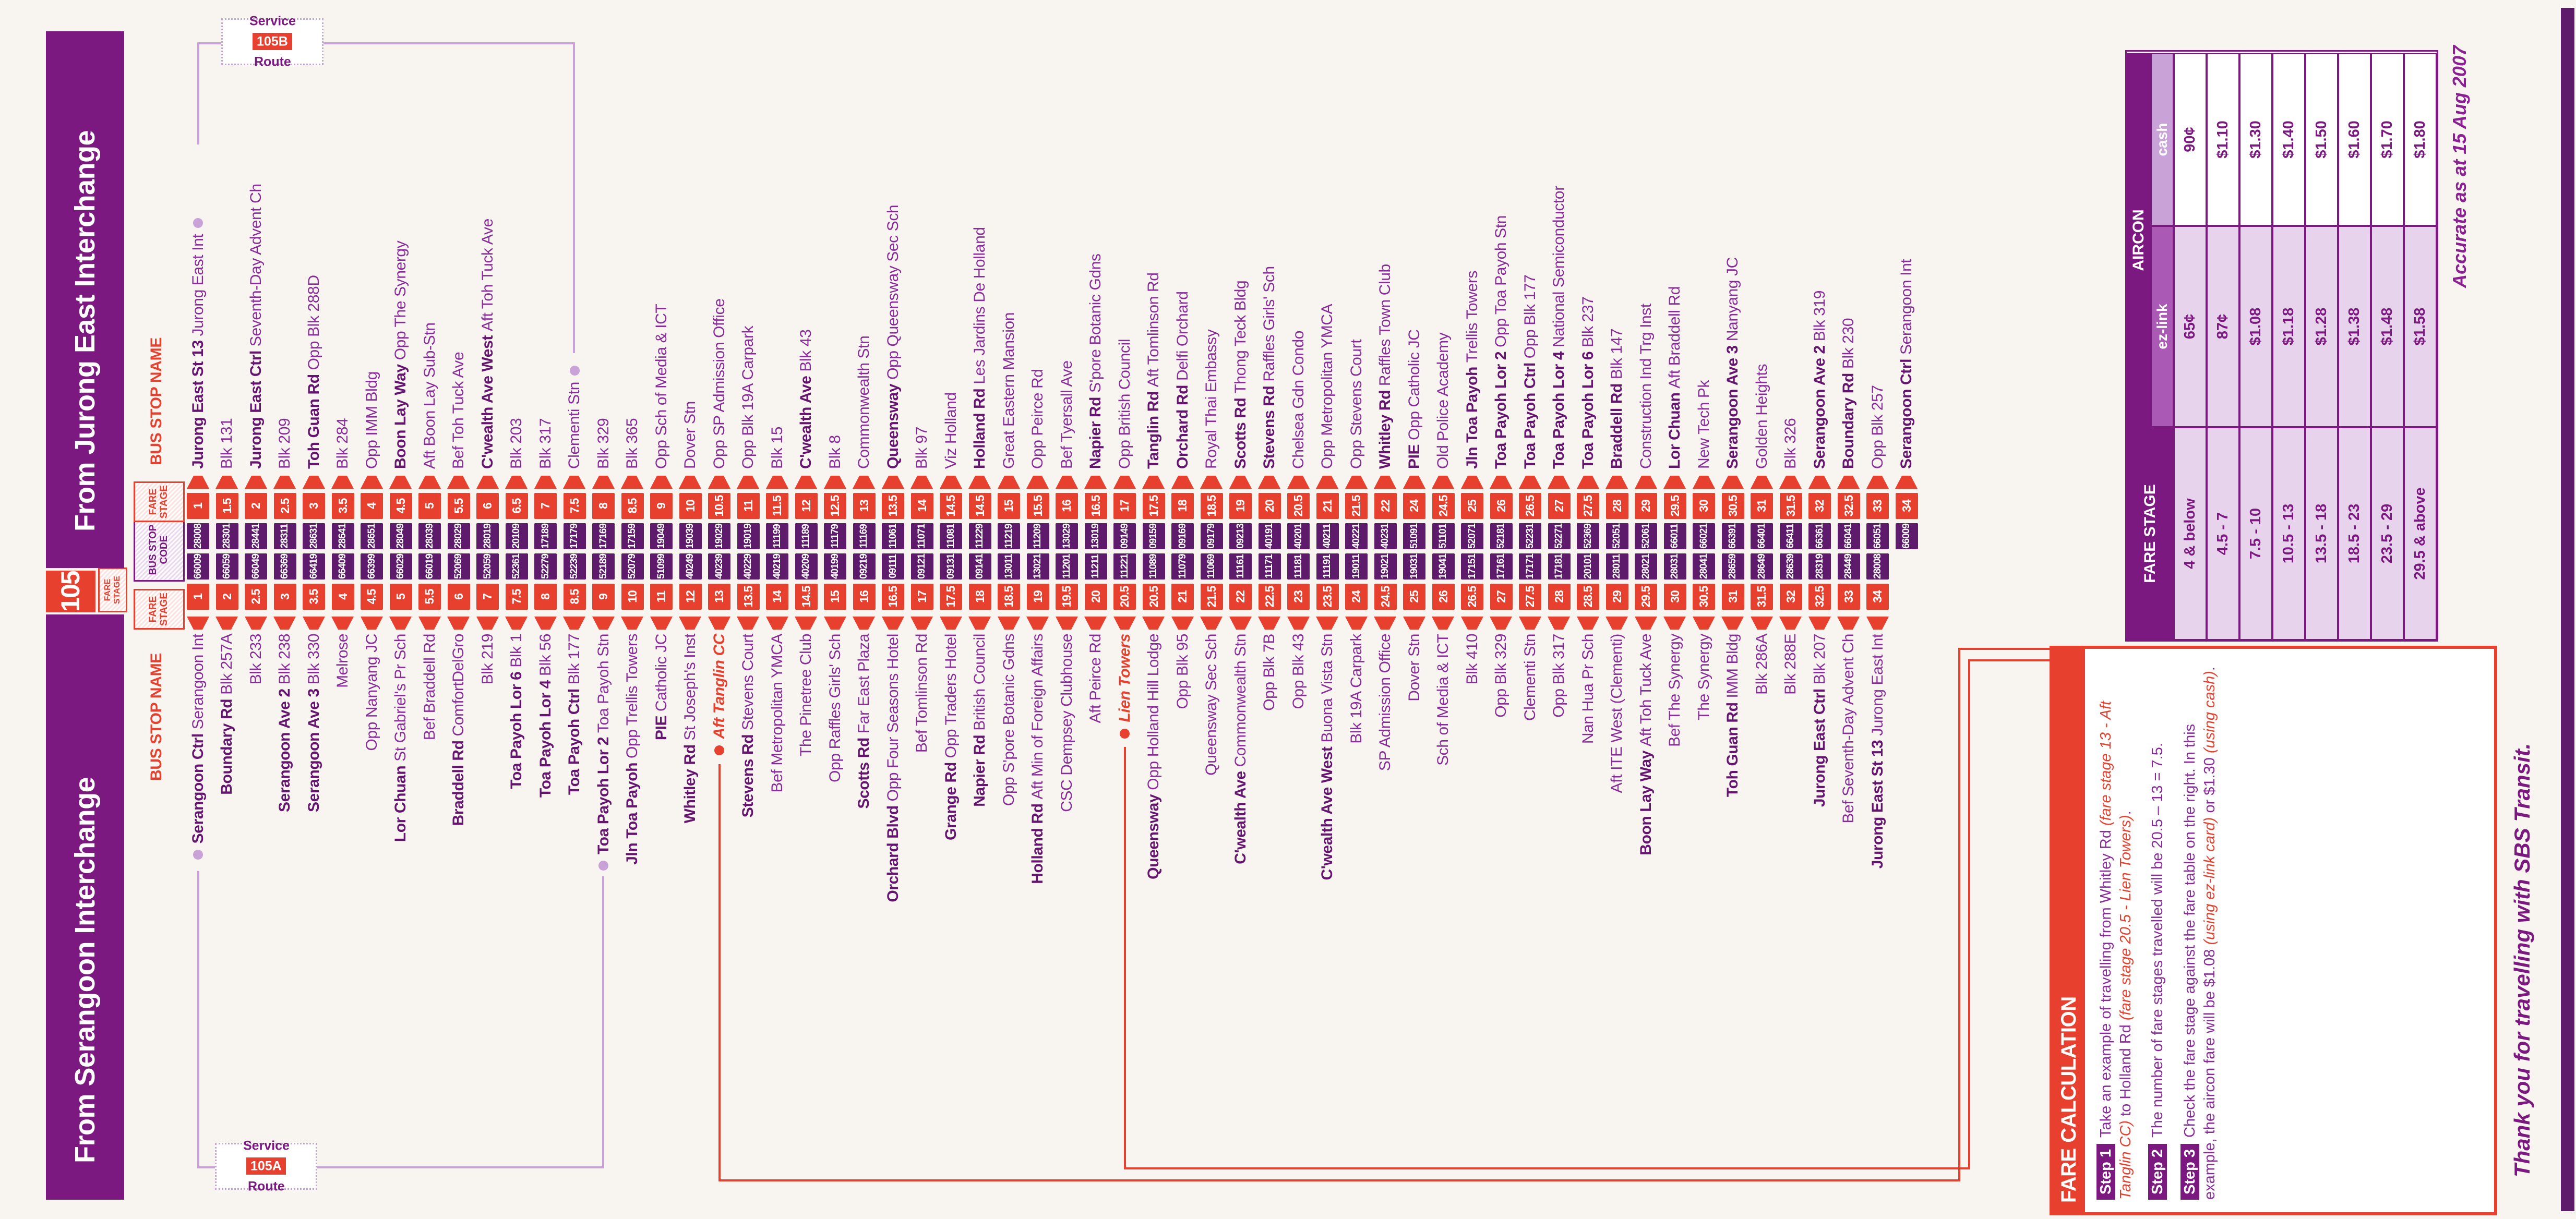  Describe the element at coordinates (835, 506) in the screenshot. I see `fare-stage-jurong: 12.5` at that location.